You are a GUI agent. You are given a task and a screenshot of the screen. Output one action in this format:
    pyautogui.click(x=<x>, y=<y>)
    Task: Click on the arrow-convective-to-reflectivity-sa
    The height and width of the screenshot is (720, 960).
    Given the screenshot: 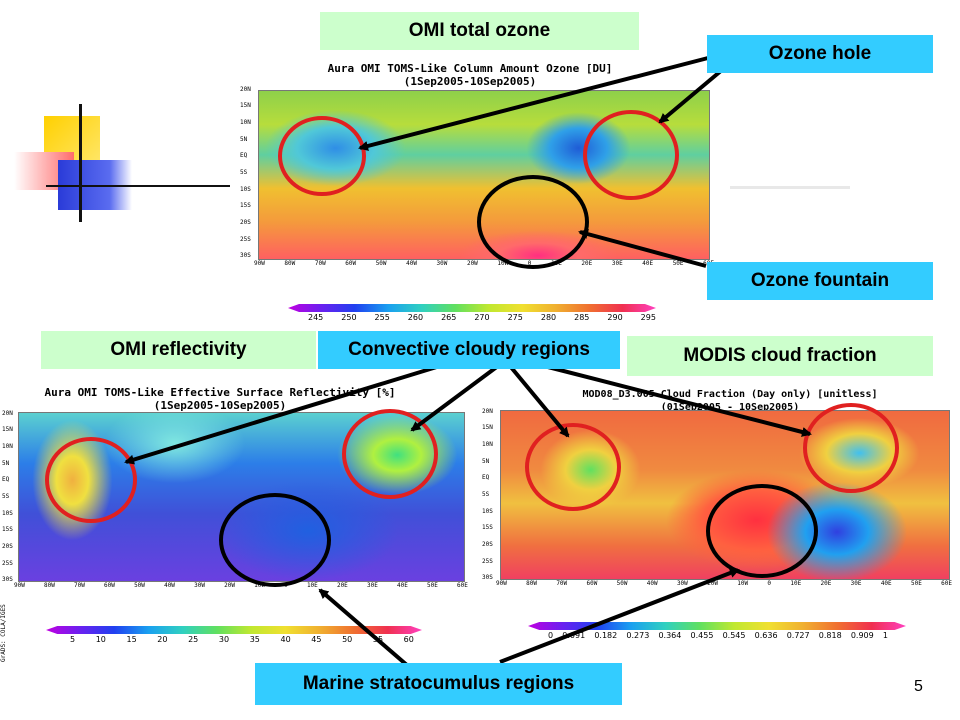 What is the action you would take?
    pyautogui.click(x=282, y=414)
    